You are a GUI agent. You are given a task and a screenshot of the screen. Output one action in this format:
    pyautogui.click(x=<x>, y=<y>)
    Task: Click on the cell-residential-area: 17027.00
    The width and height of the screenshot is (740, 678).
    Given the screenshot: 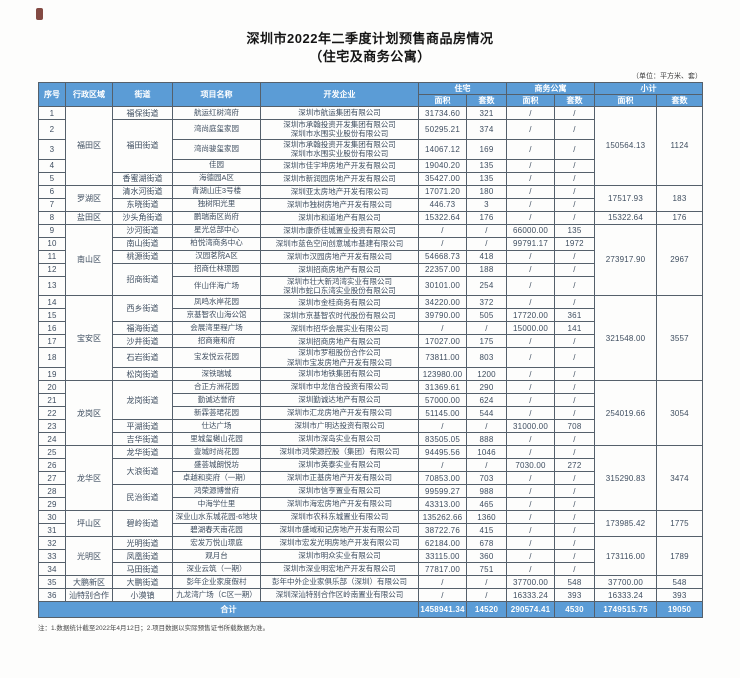 What is the action you would take?
    pyautogui.click(x=442, y=341)
    